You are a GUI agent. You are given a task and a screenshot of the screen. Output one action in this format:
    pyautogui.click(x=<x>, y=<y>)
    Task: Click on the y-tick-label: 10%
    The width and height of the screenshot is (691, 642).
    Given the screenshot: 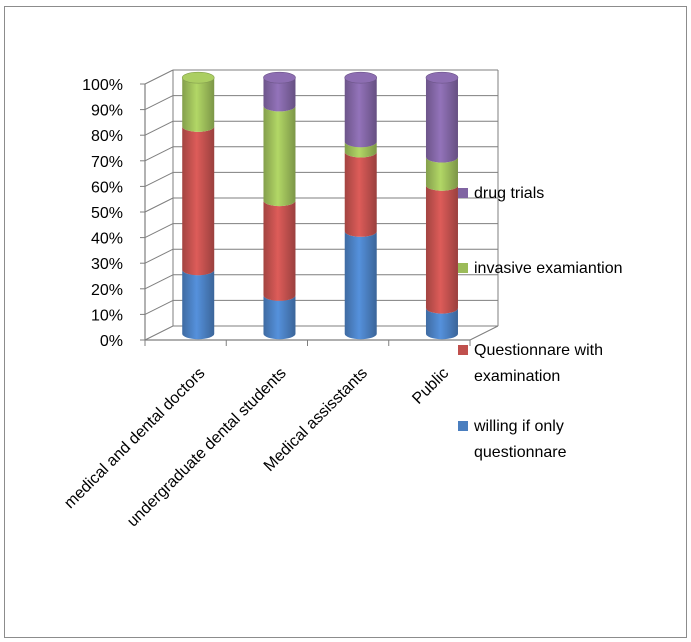 What is the action you would take?
    pyautogui.click(x=107, y=315)
    